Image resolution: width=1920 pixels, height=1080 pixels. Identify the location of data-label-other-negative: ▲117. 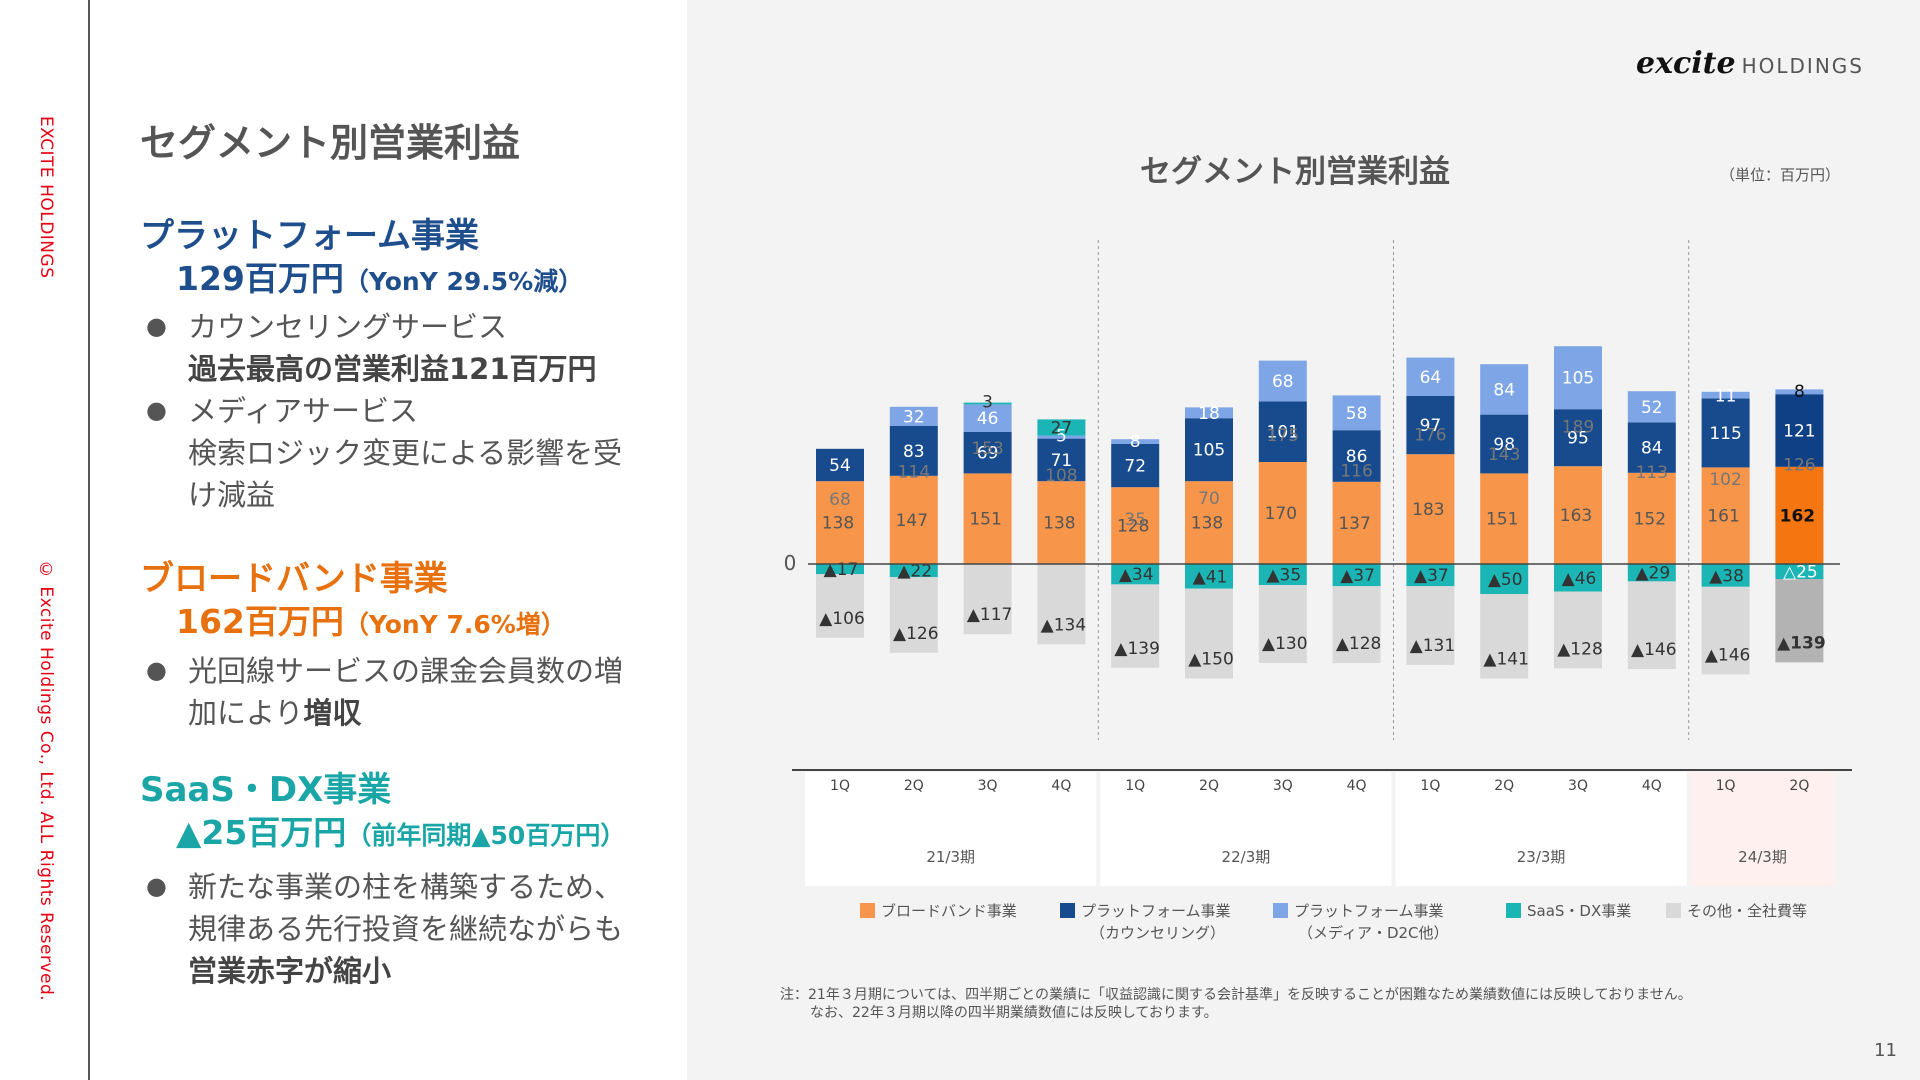
(990, 615).